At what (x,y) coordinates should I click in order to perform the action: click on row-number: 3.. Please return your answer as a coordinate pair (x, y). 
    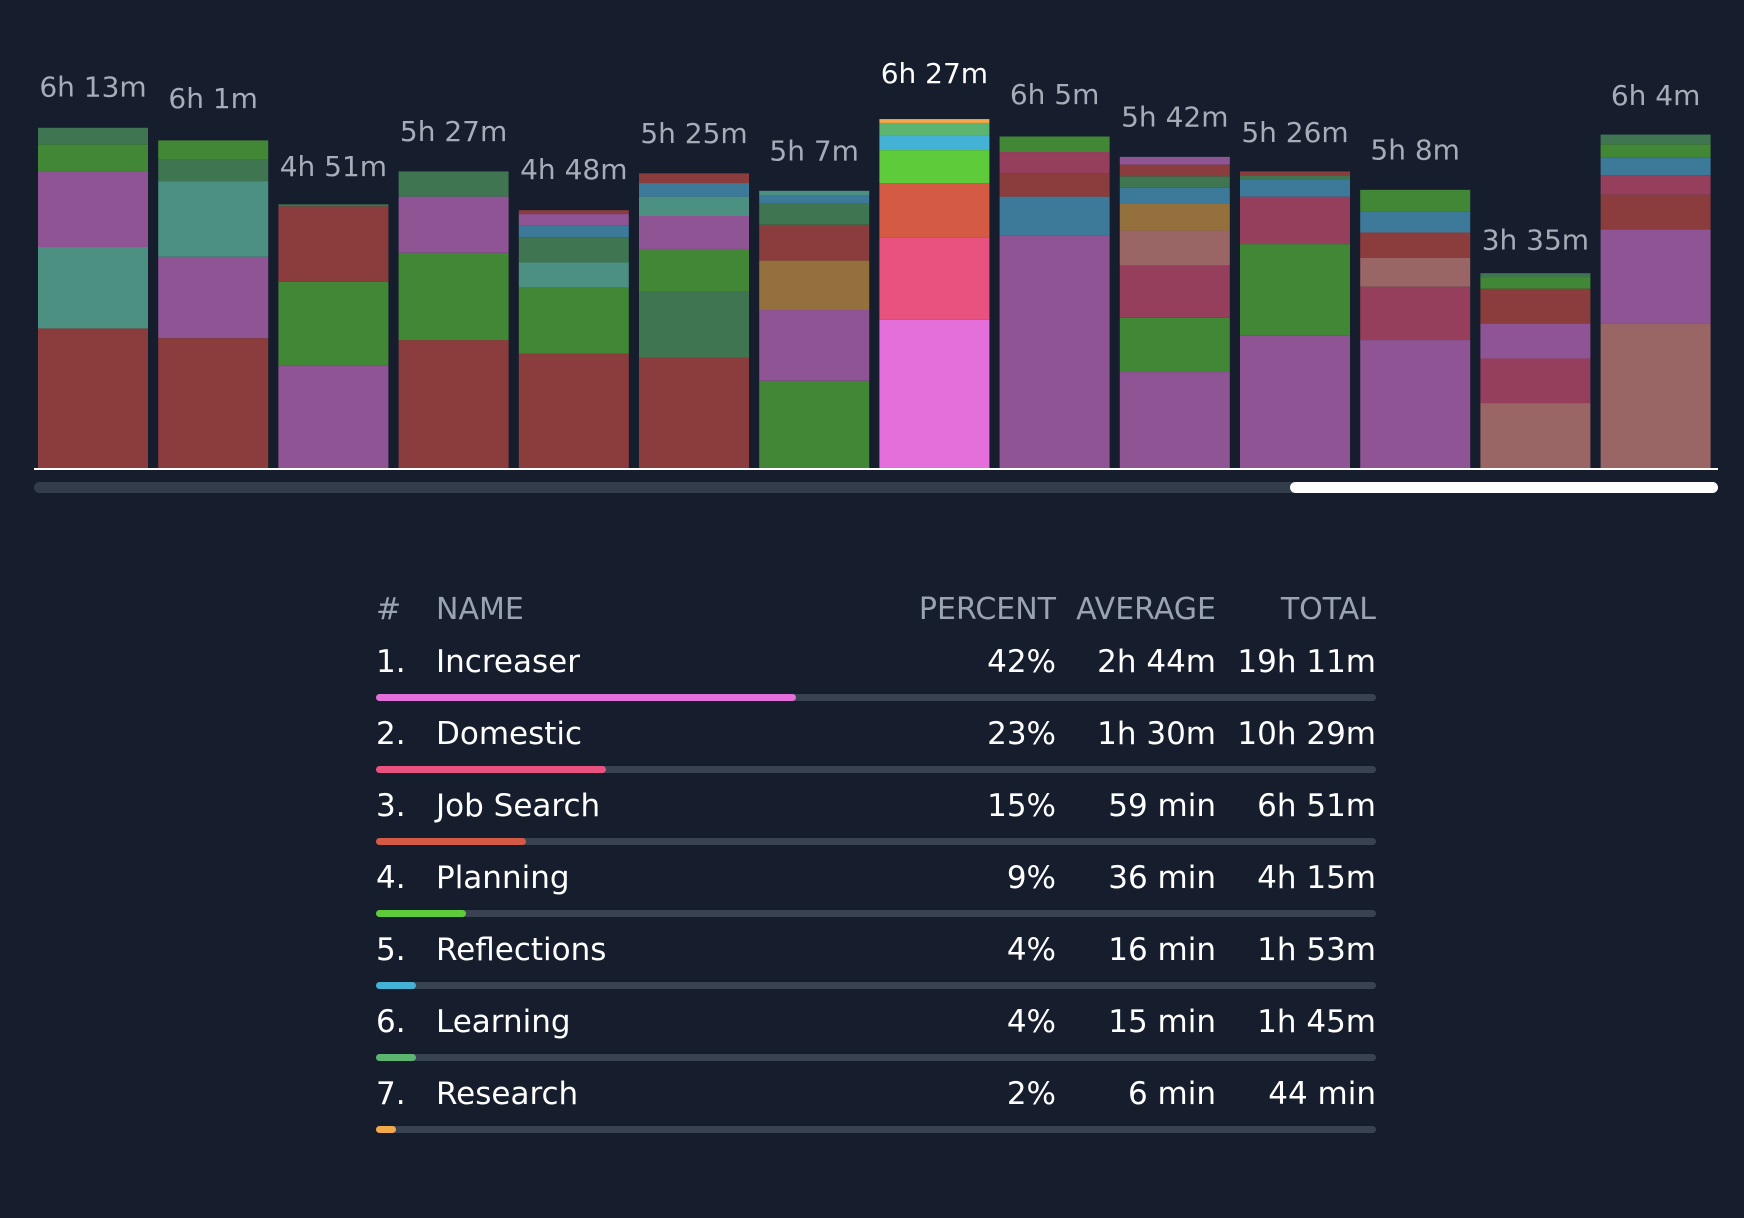
    Looking at the image, I should click on (391, 806).